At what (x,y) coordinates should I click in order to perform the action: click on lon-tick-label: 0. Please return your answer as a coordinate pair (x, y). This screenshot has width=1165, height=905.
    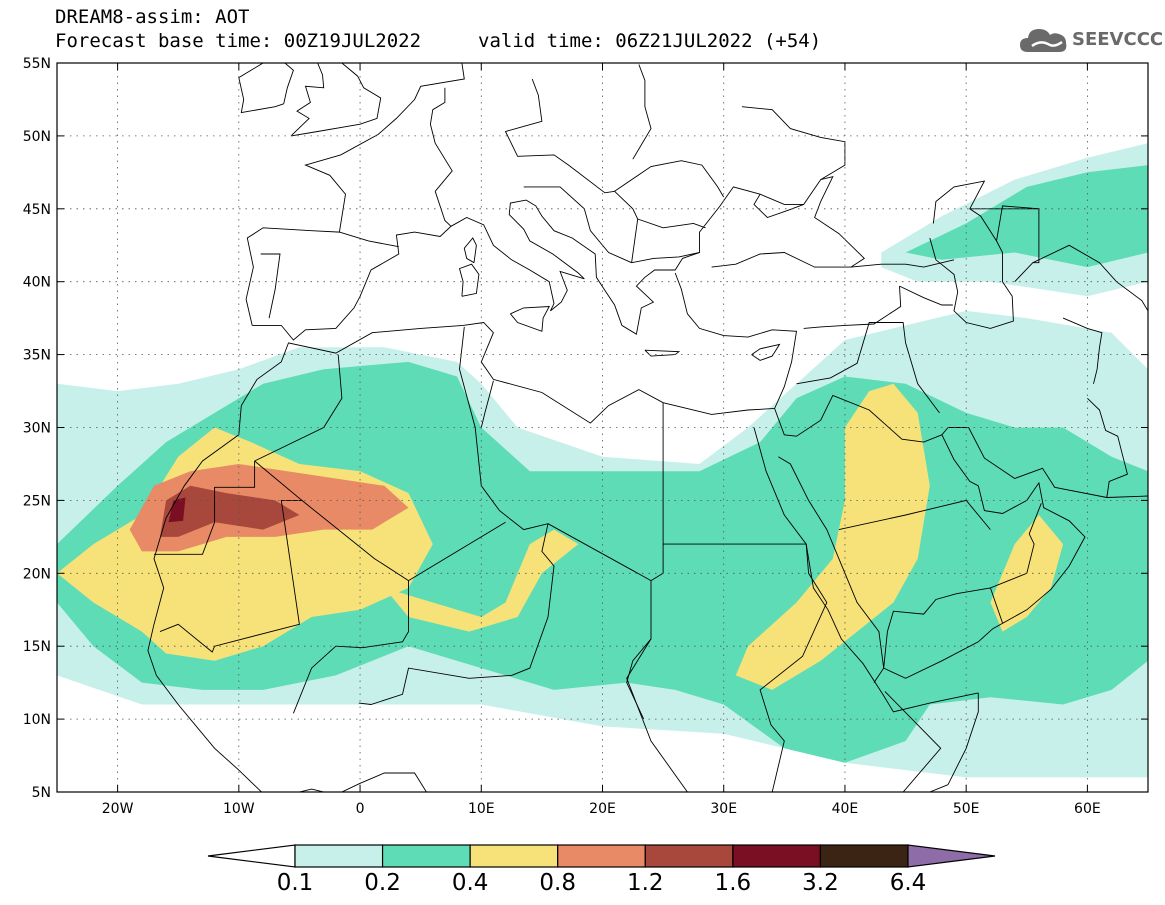
    Looking at the image, I should click on (360, 809).